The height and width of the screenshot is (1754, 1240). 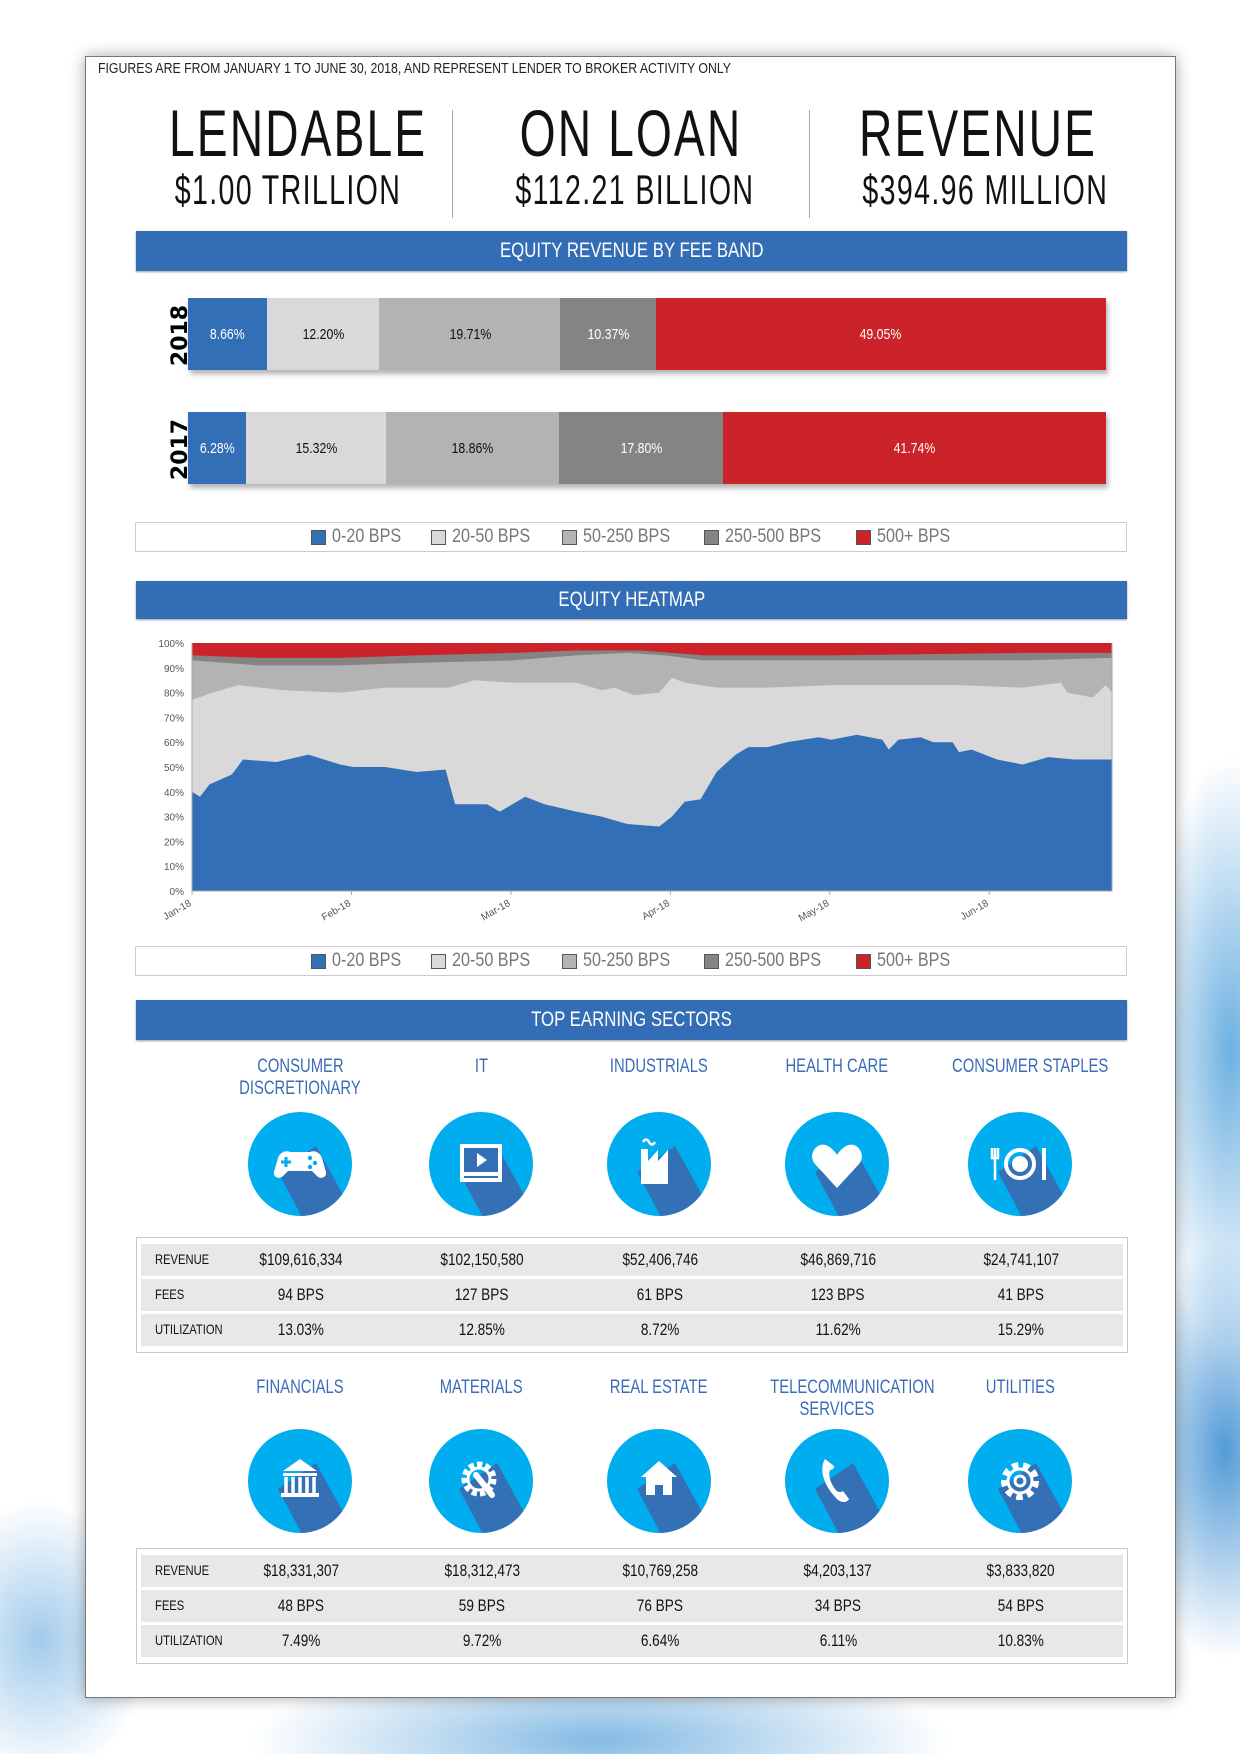 What do you see at coordinates (301, 1260) in the screenshot?
I see `table-cell-revenue: $109,616,334` at bounding box center [301, 1260].